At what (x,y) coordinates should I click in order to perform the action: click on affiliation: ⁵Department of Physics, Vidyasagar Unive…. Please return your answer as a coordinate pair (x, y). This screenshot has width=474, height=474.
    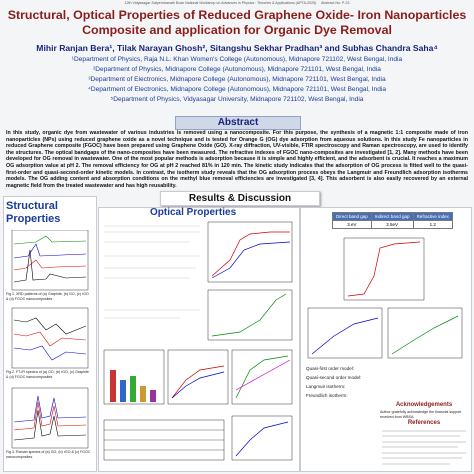
    Looking at the image, I should click on (237, 99).